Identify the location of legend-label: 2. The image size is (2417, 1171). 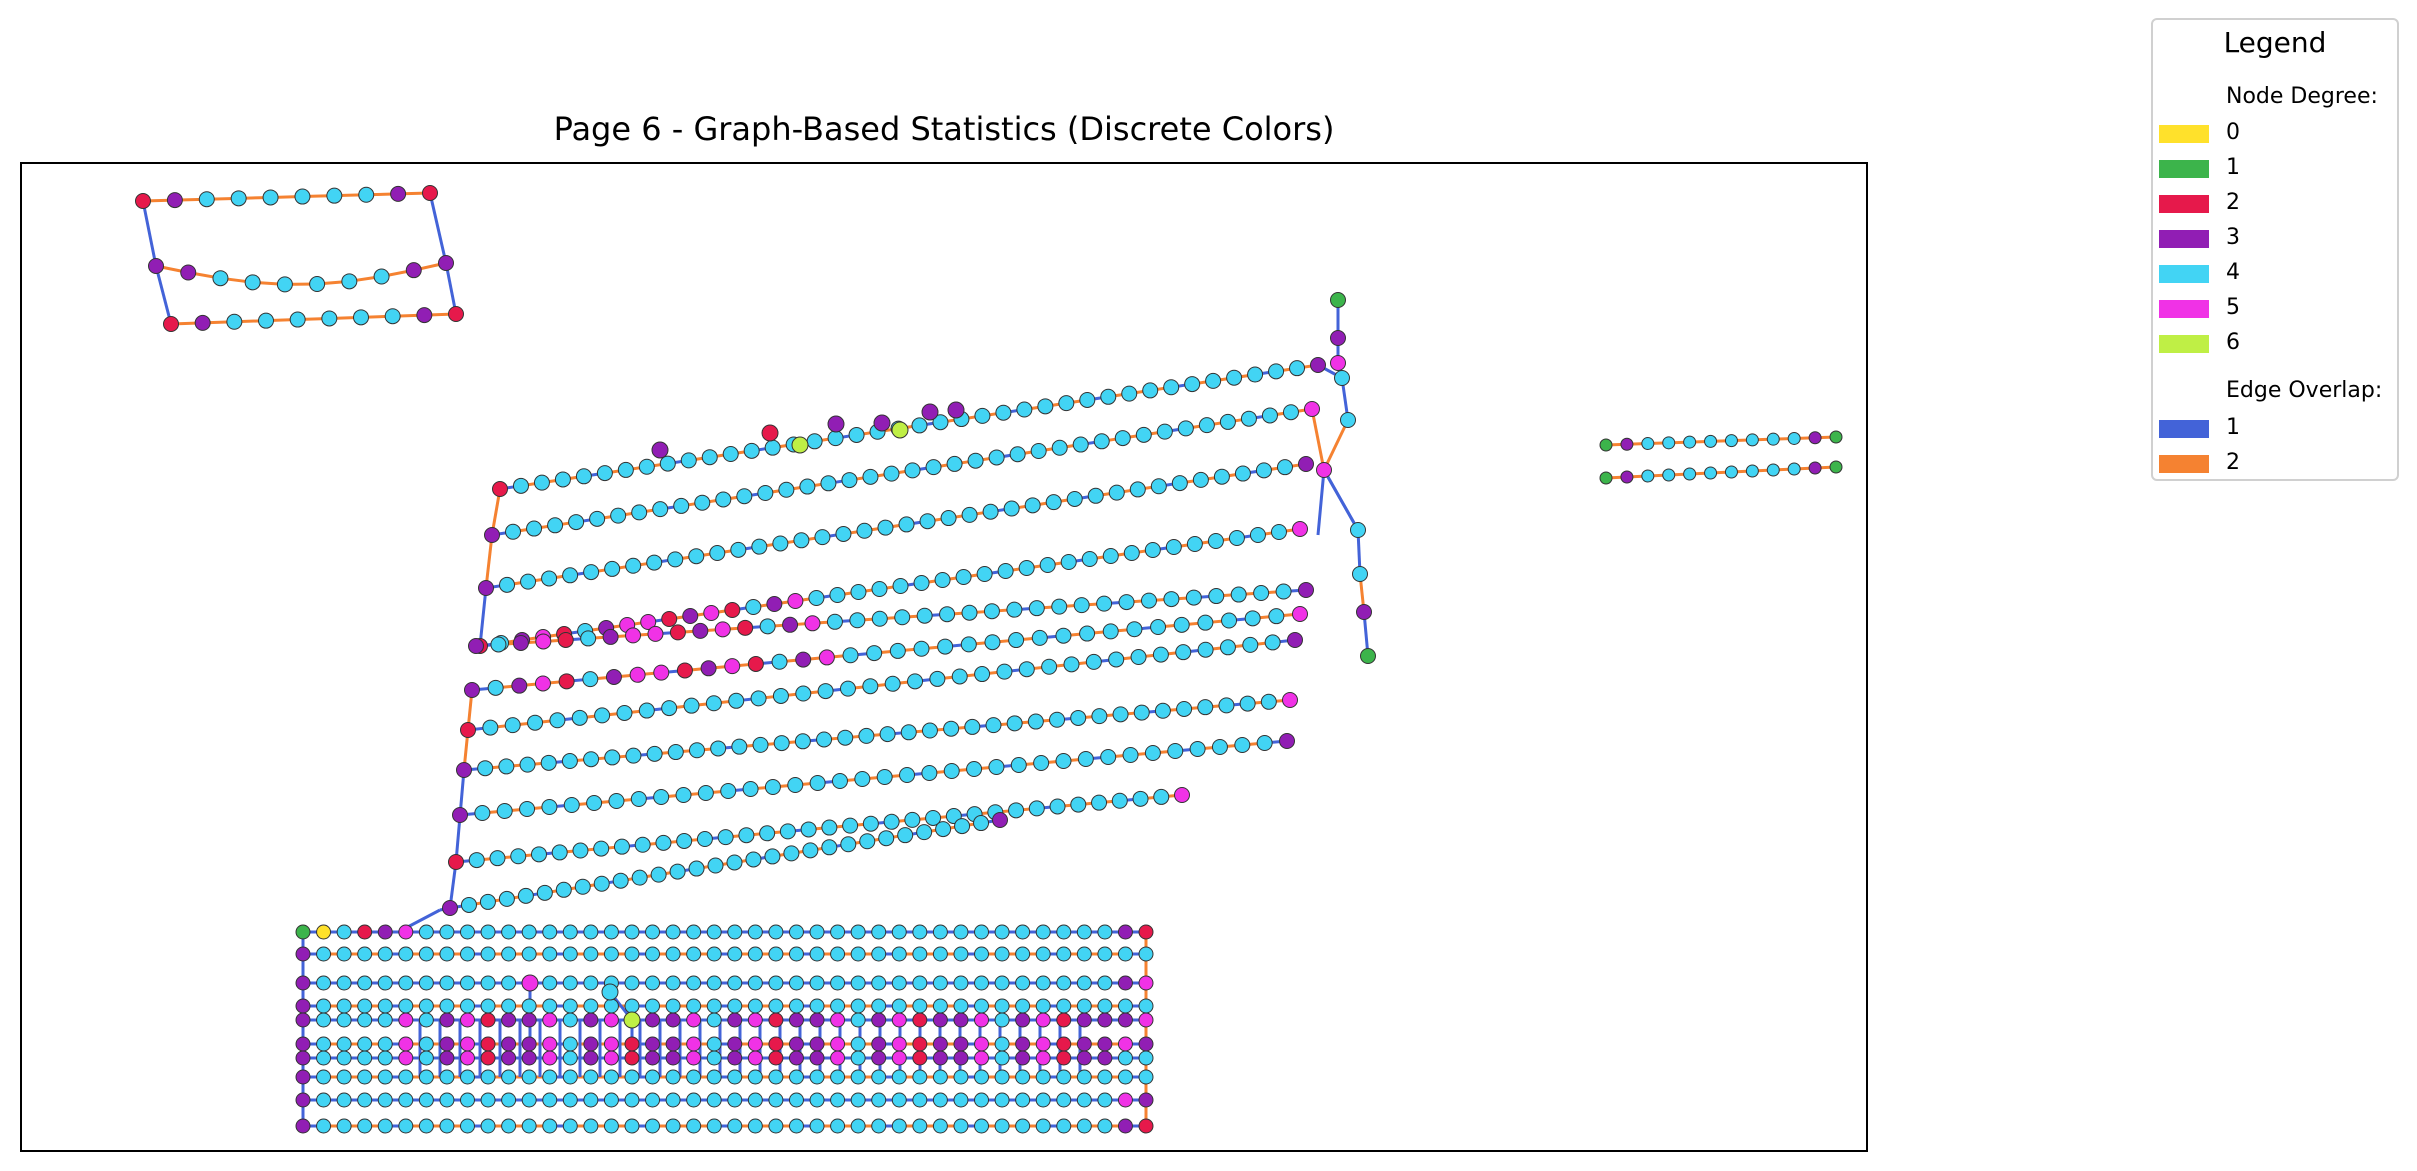
(2233, 202).